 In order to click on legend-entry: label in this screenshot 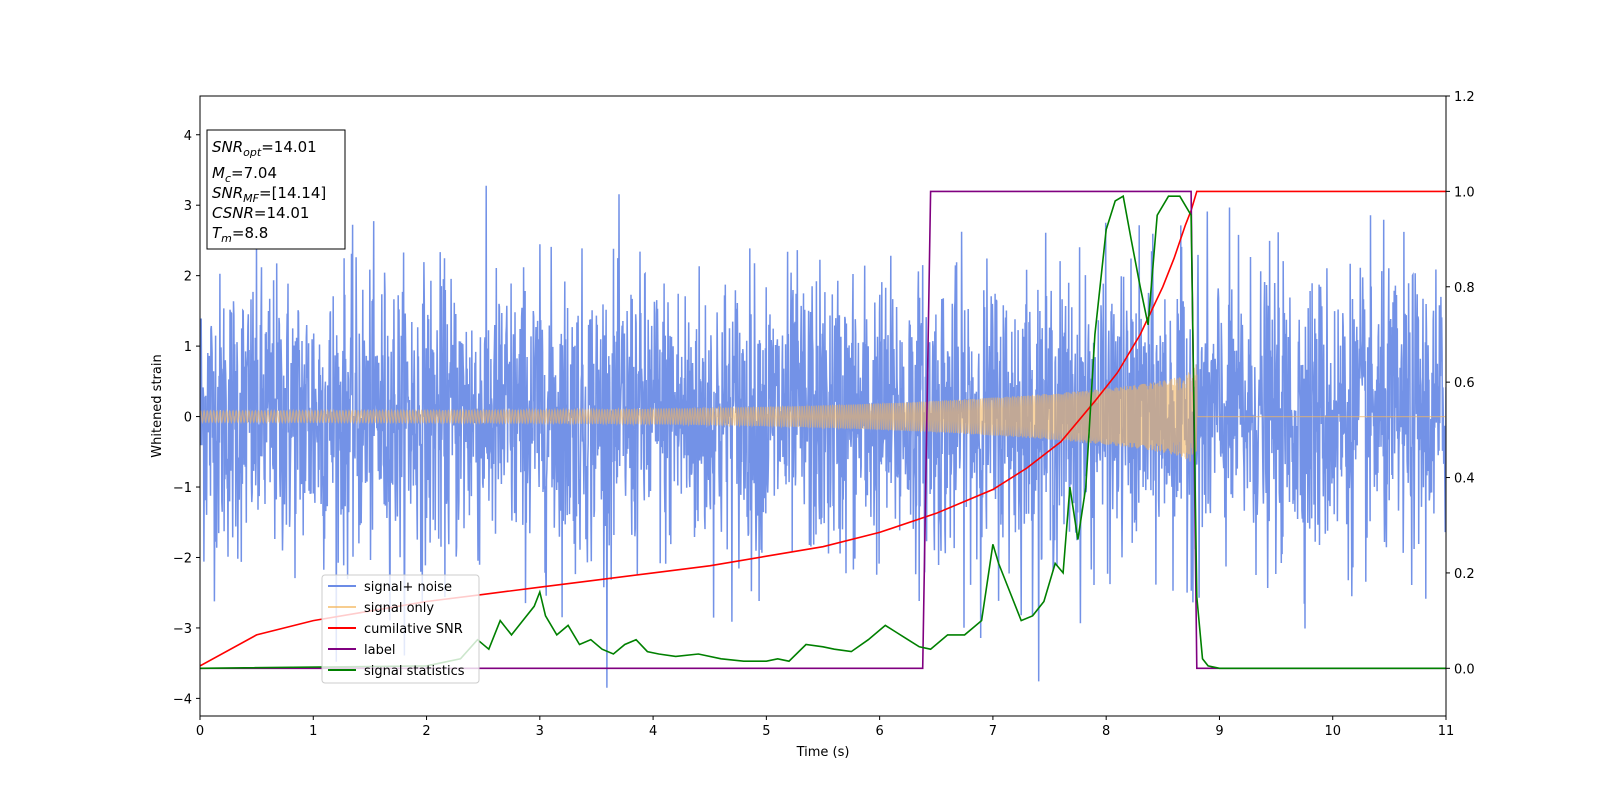, I will do `click(379, 650)`.